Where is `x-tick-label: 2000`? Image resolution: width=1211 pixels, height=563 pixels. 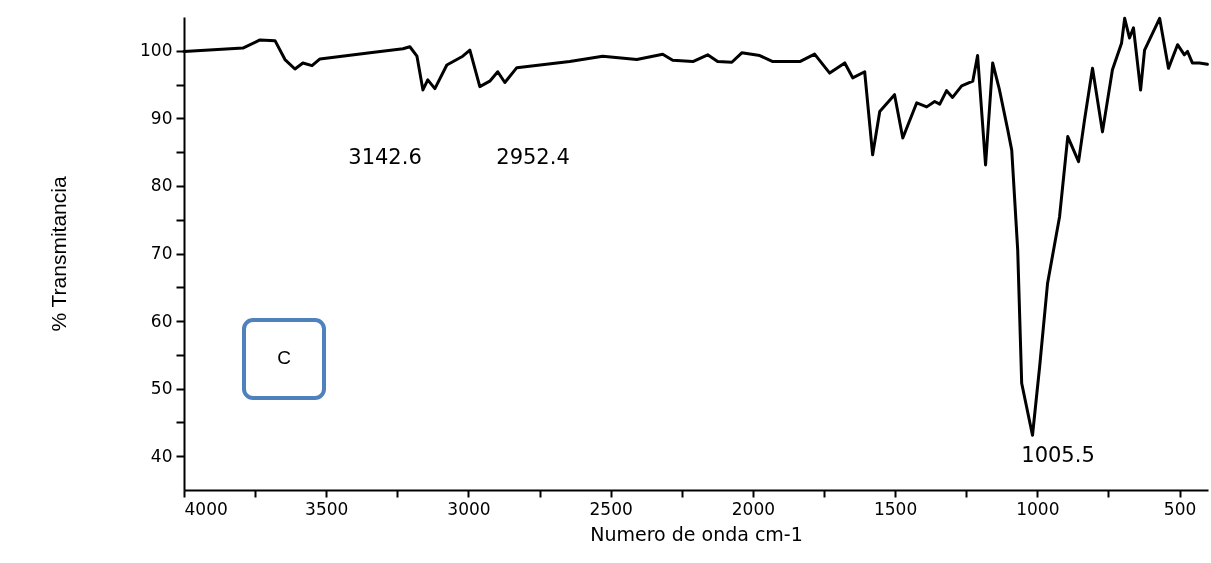 x-tick-label: 2000 is located at coordinates (753, 508).